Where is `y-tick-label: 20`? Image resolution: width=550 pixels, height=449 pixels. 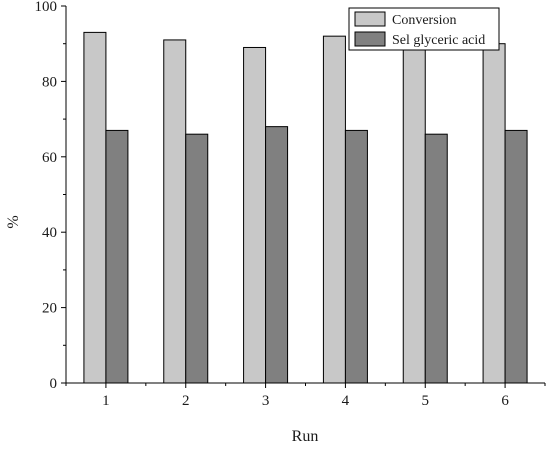 y-tick-label: 20 is located at coordinates (49, 309).